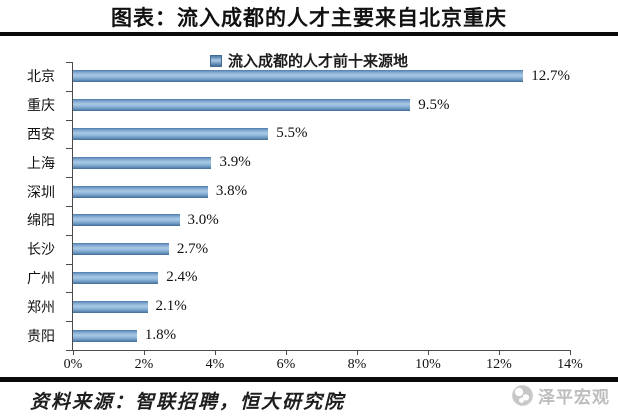  Describe the element at coordinates (32, 206) in the screenshot. I see `category-axis-labels: 北京重庆西安上海深圳绵阳长沙广州郑州贵阳` at that location.